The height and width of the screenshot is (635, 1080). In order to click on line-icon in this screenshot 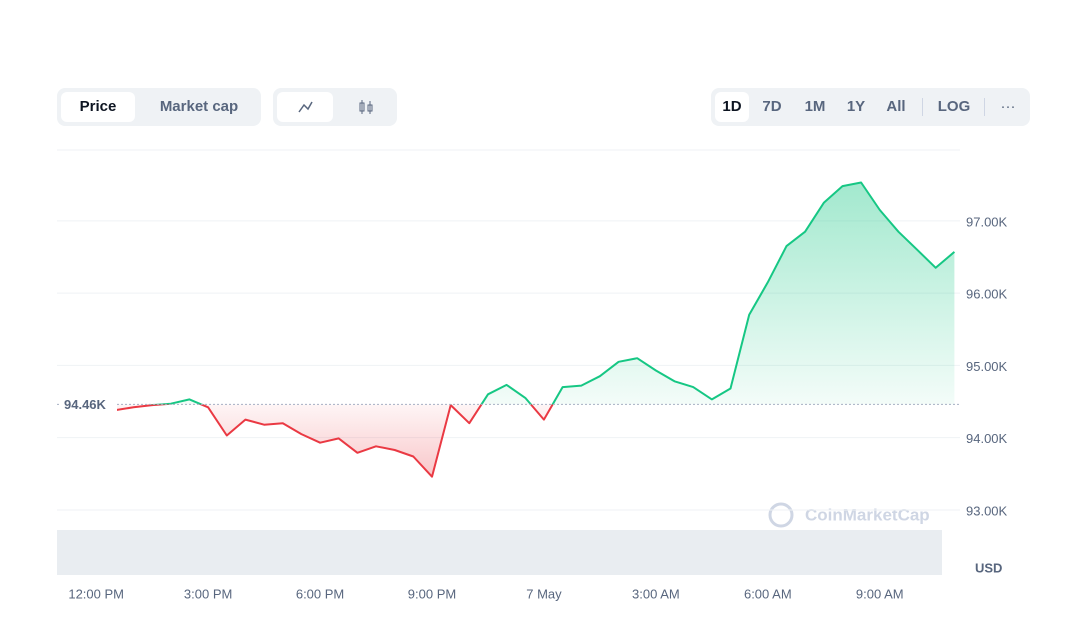, I will do `click(305, 107)`.